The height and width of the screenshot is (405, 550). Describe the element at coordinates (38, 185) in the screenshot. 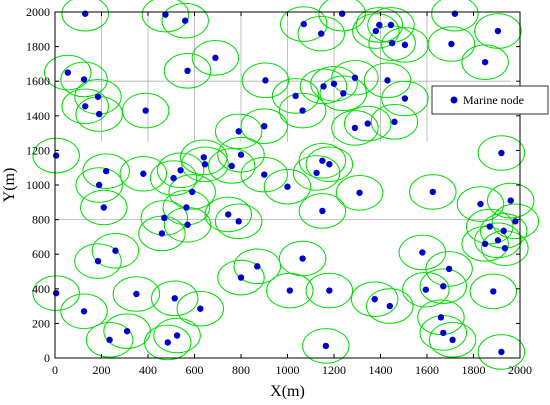

I see `y-tick-label: 1000` at that location.